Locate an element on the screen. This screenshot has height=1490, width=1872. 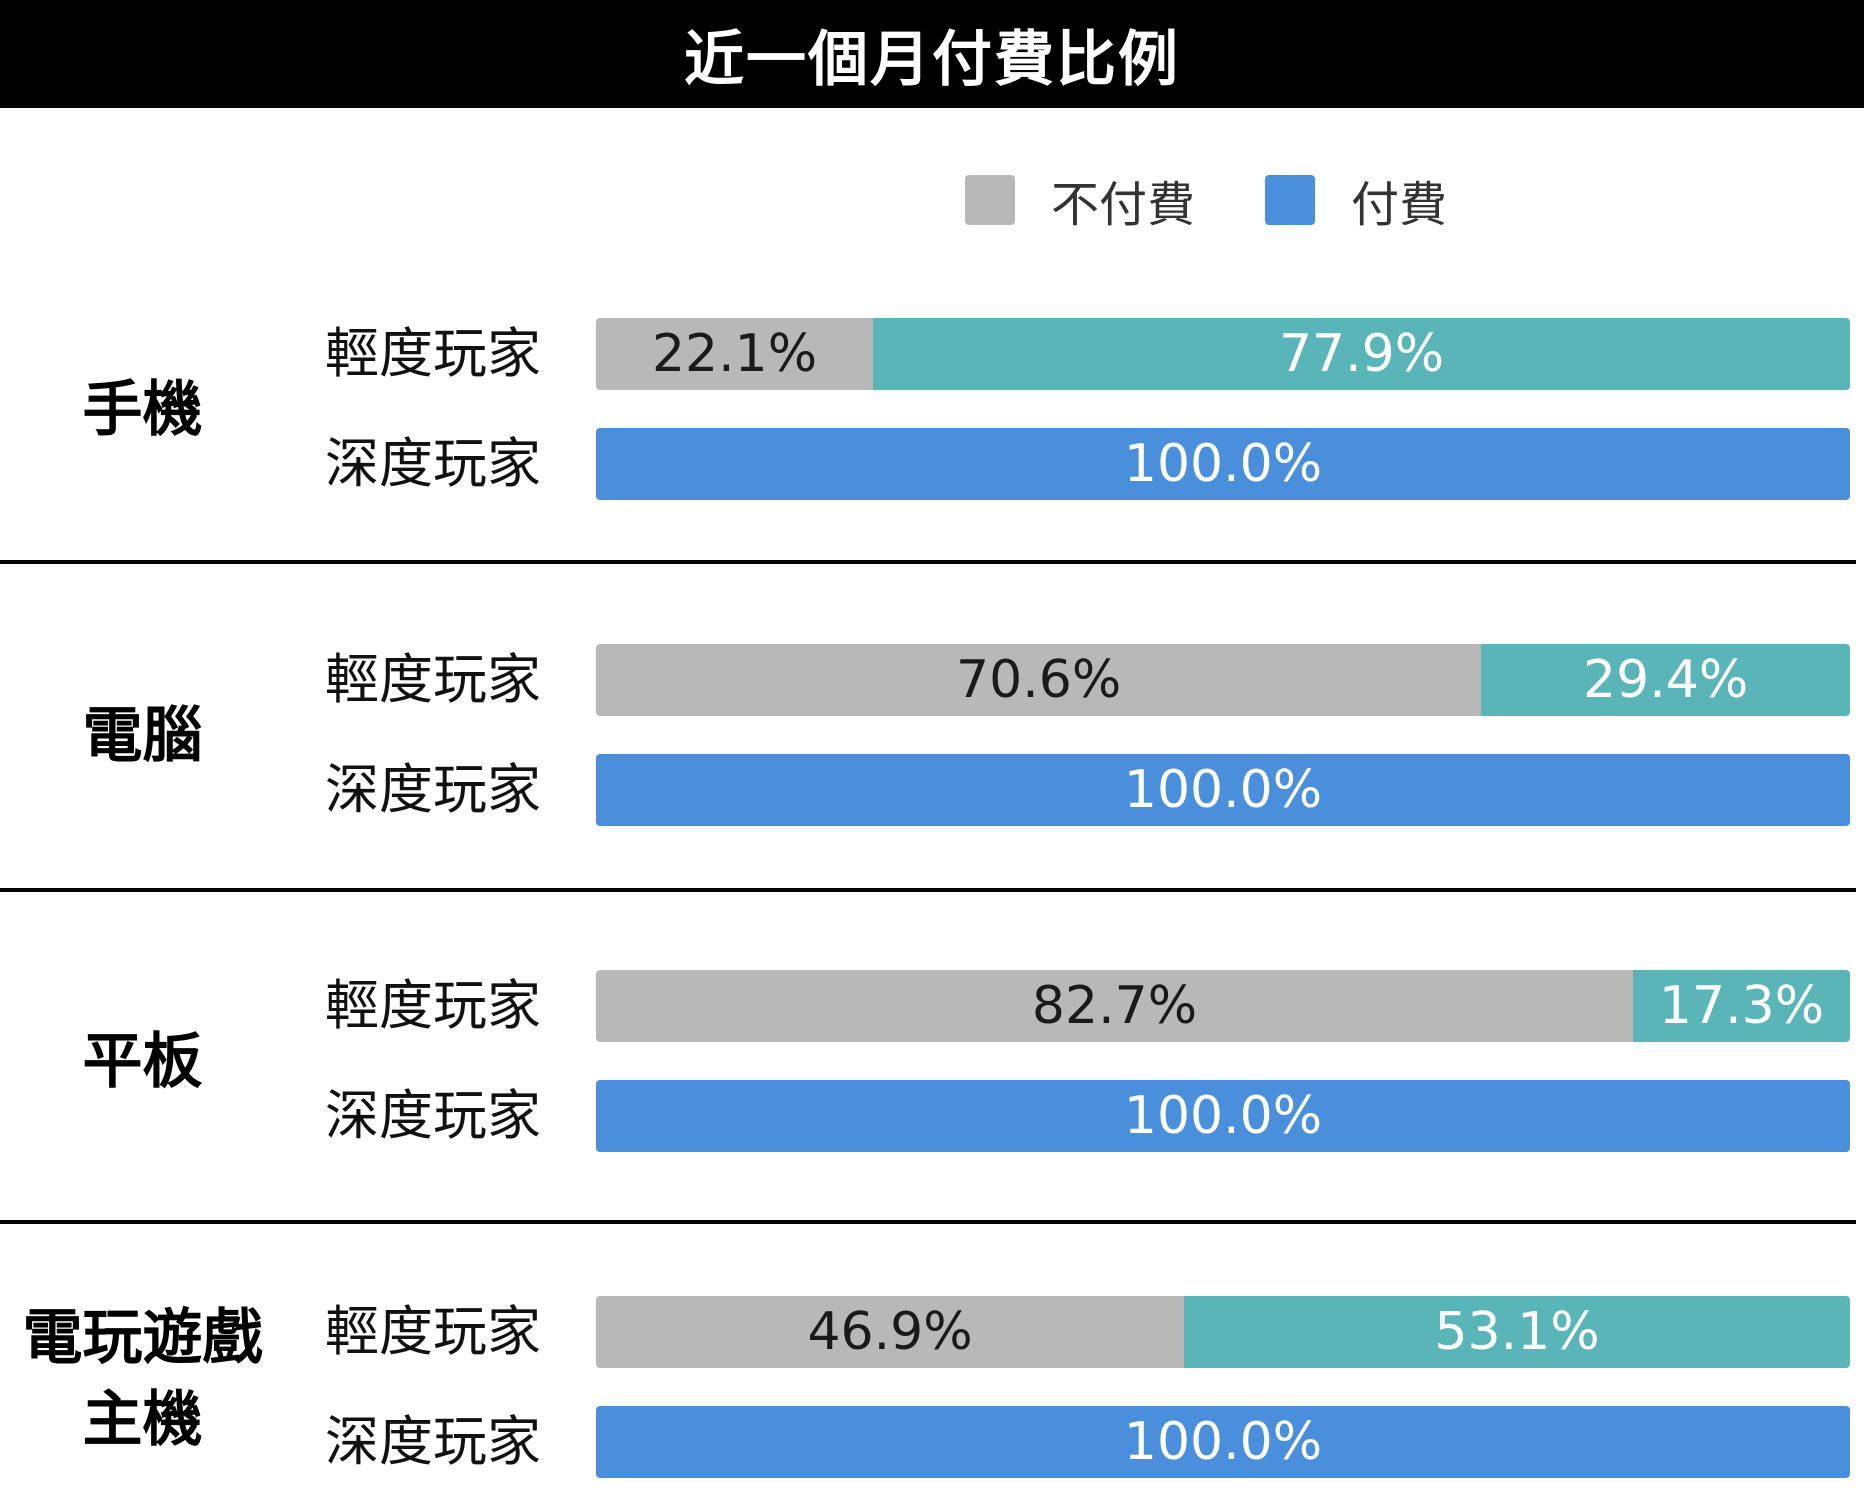
chart-title: 近一個月付費比例 is located at coordinates (932, 59).